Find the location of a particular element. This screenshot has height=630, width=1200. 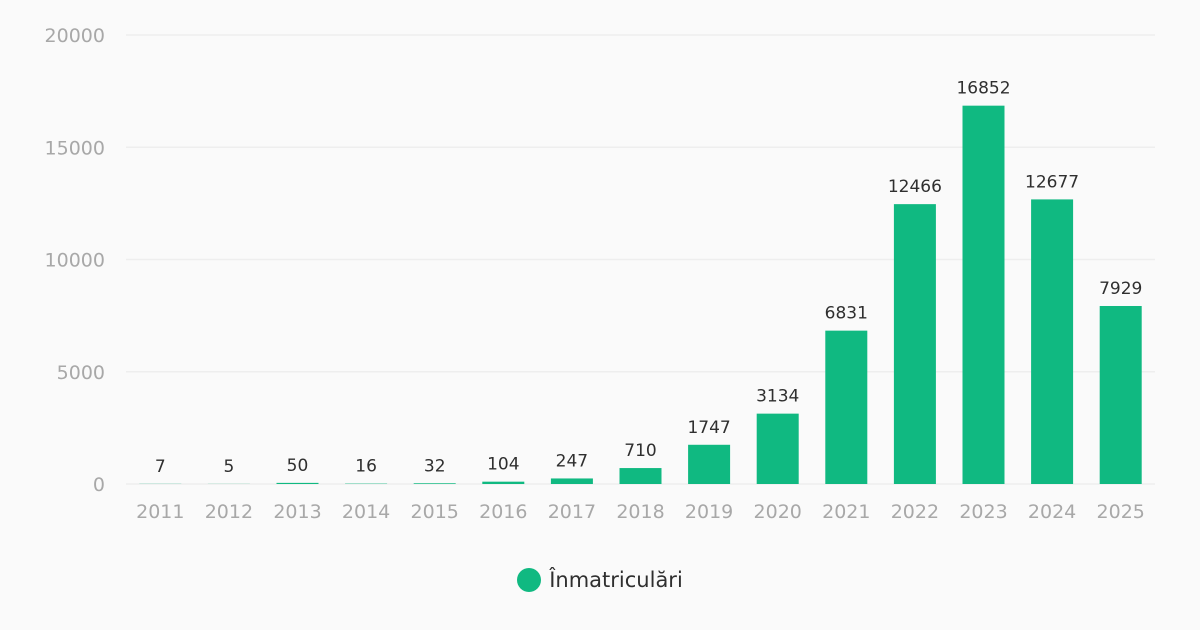

y-tick-label: 10000 is located at coordinates (75, 261).